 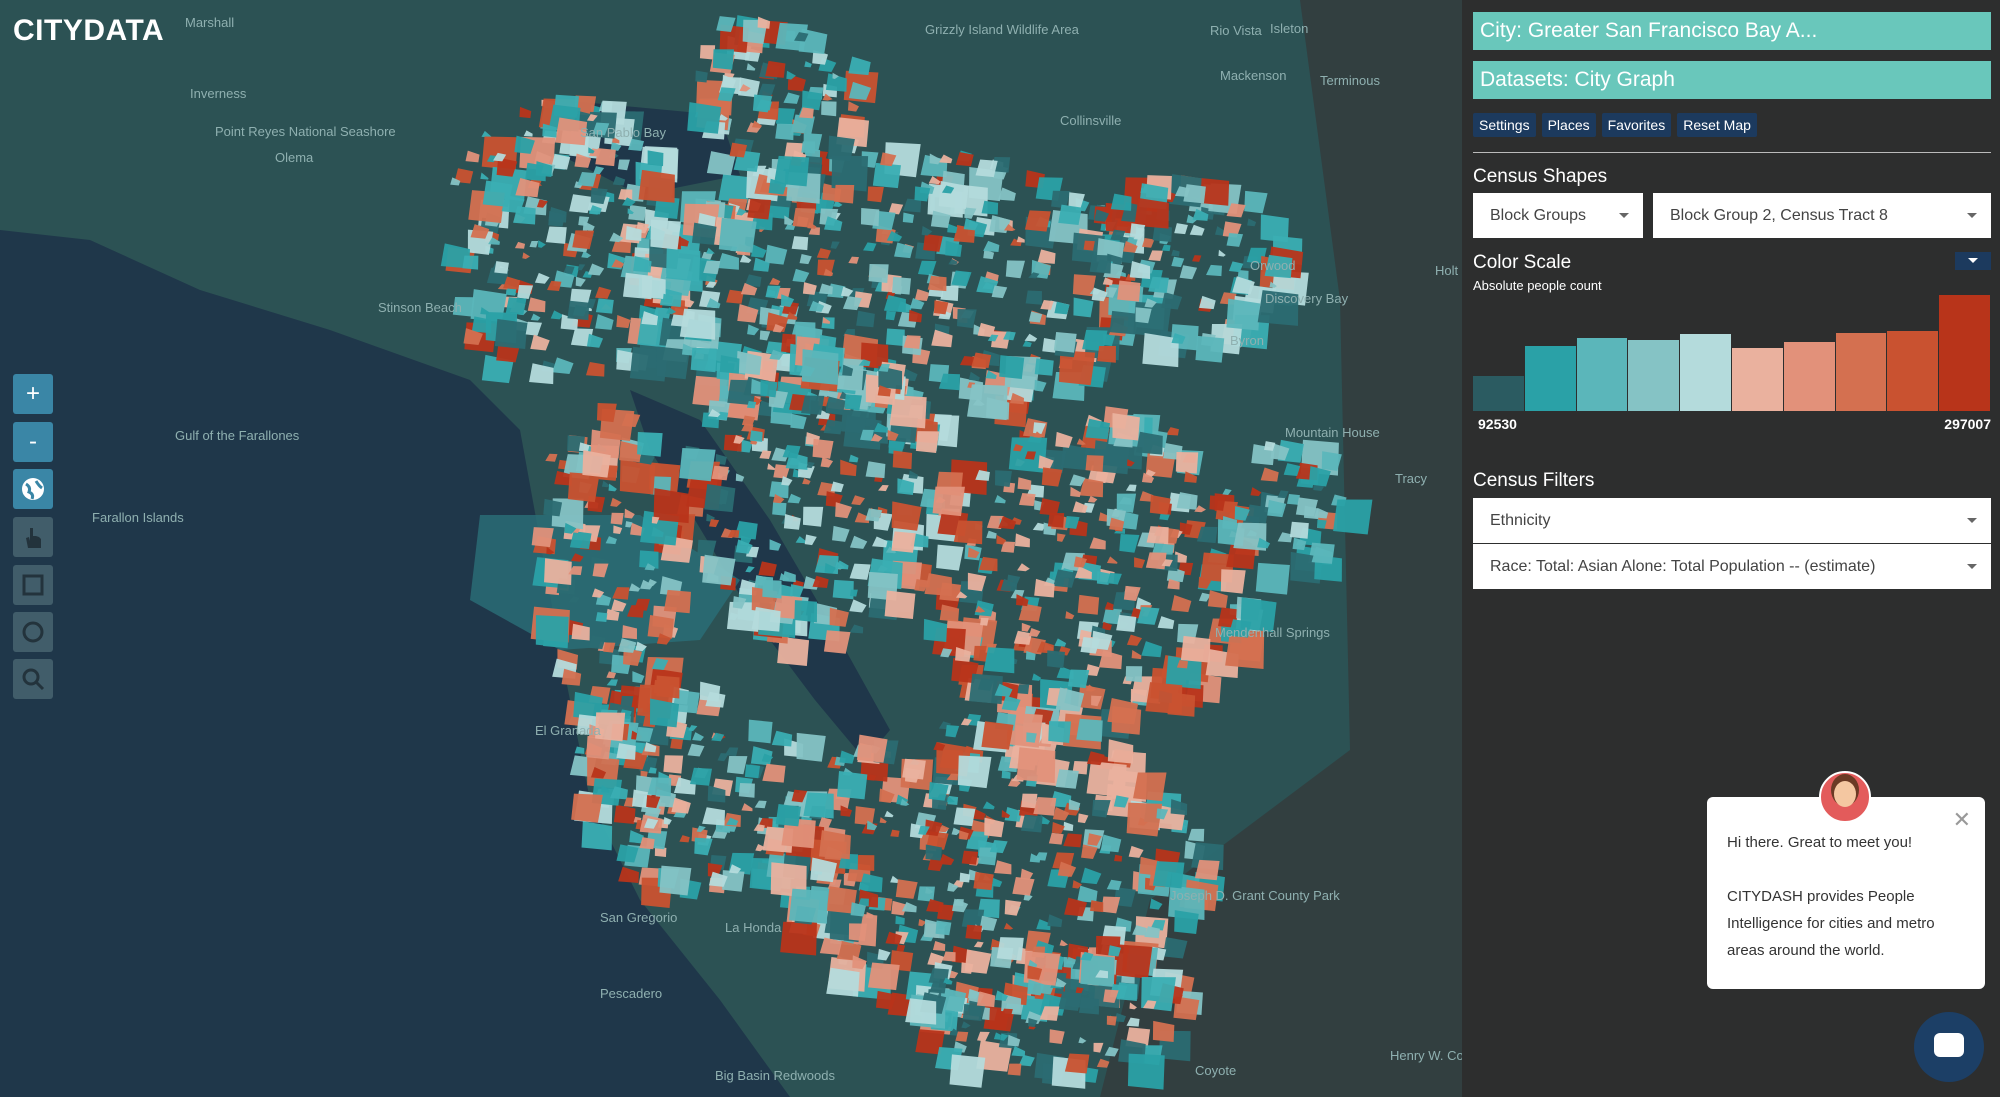 What do you see at coordinates (1732, 520) in the screenshot?
I see `filter-category-dropdown: Ethnicity` at bounding box center [1732, 520].